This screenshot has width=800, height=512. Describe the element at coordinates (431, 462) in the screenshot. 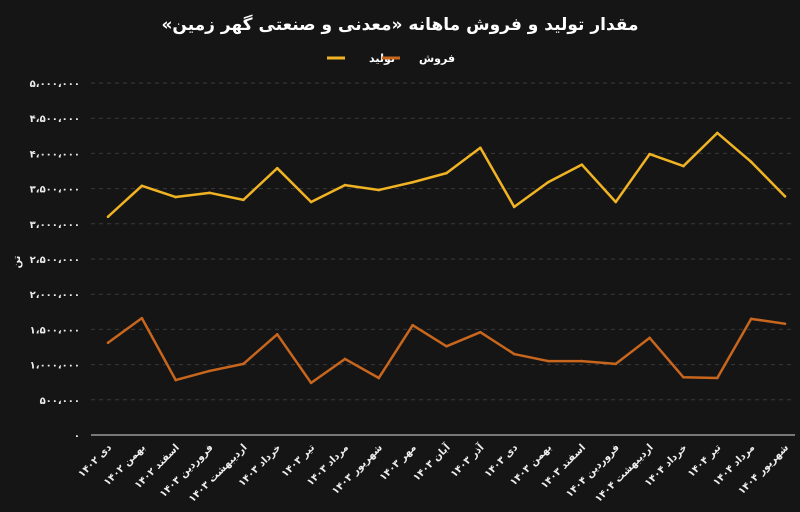

I see `x-tick-label: آبان ۱۴۰۳` at that location.